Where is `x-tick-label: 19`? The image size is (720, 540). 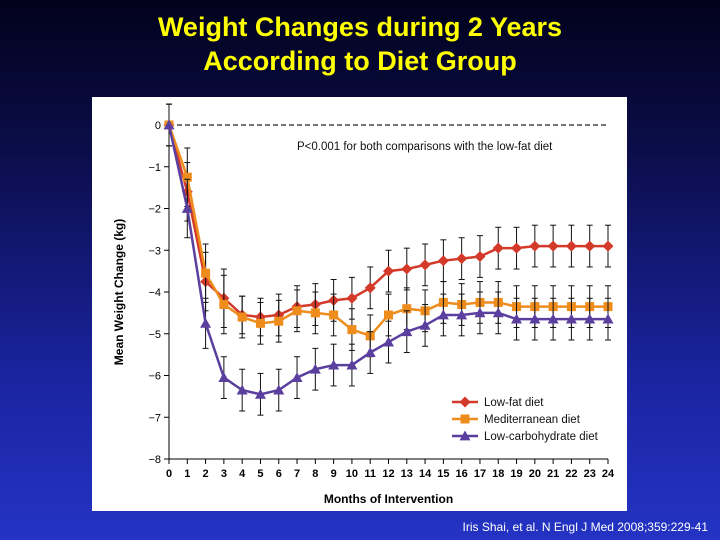 x-tick-label: 19 is located at coordinates (516, 474).